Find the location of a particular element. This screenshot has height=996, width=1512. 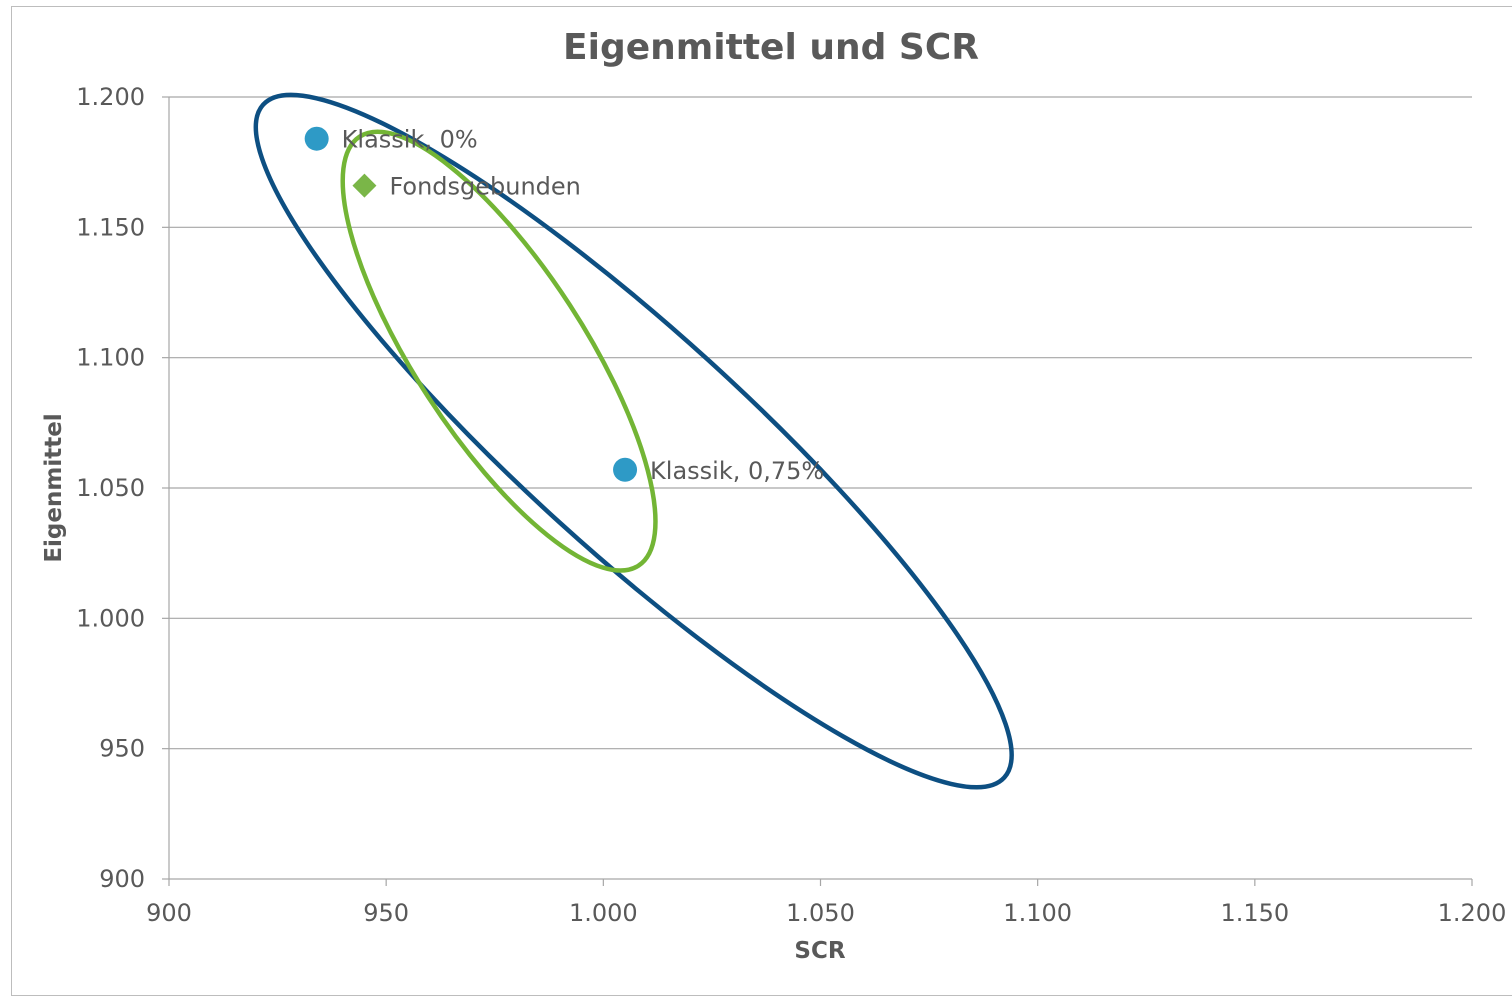

y-tick-label: 1.150 is located at coordinates (110, 227).